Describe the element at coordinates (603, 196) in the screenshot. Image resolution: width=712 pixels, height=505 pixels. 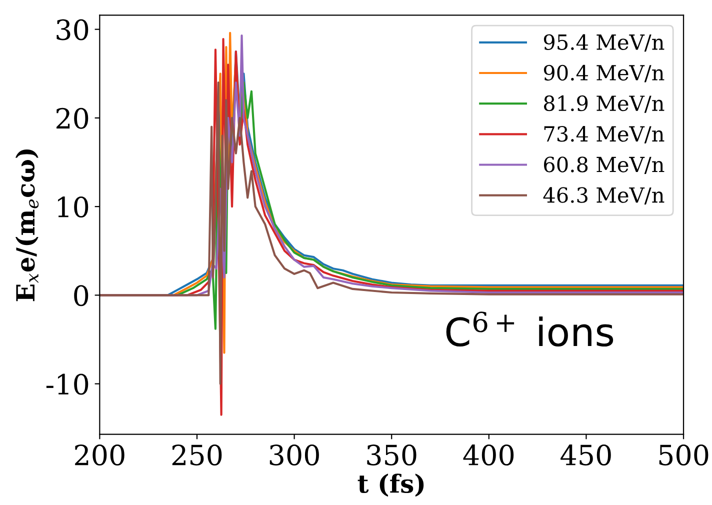
I see `legend-label: 46.3 MeV/n` at that location.